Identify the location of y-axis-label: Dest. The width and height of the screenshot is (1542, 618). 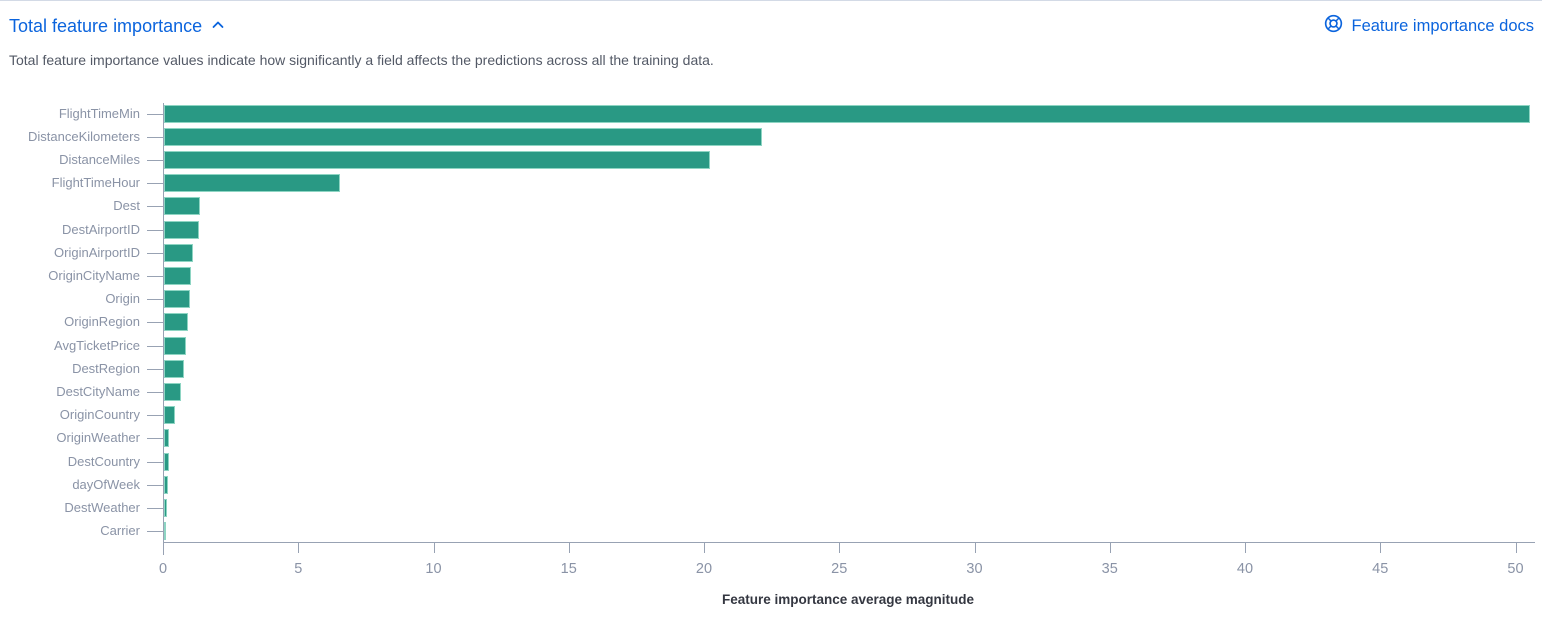
(126, 206).